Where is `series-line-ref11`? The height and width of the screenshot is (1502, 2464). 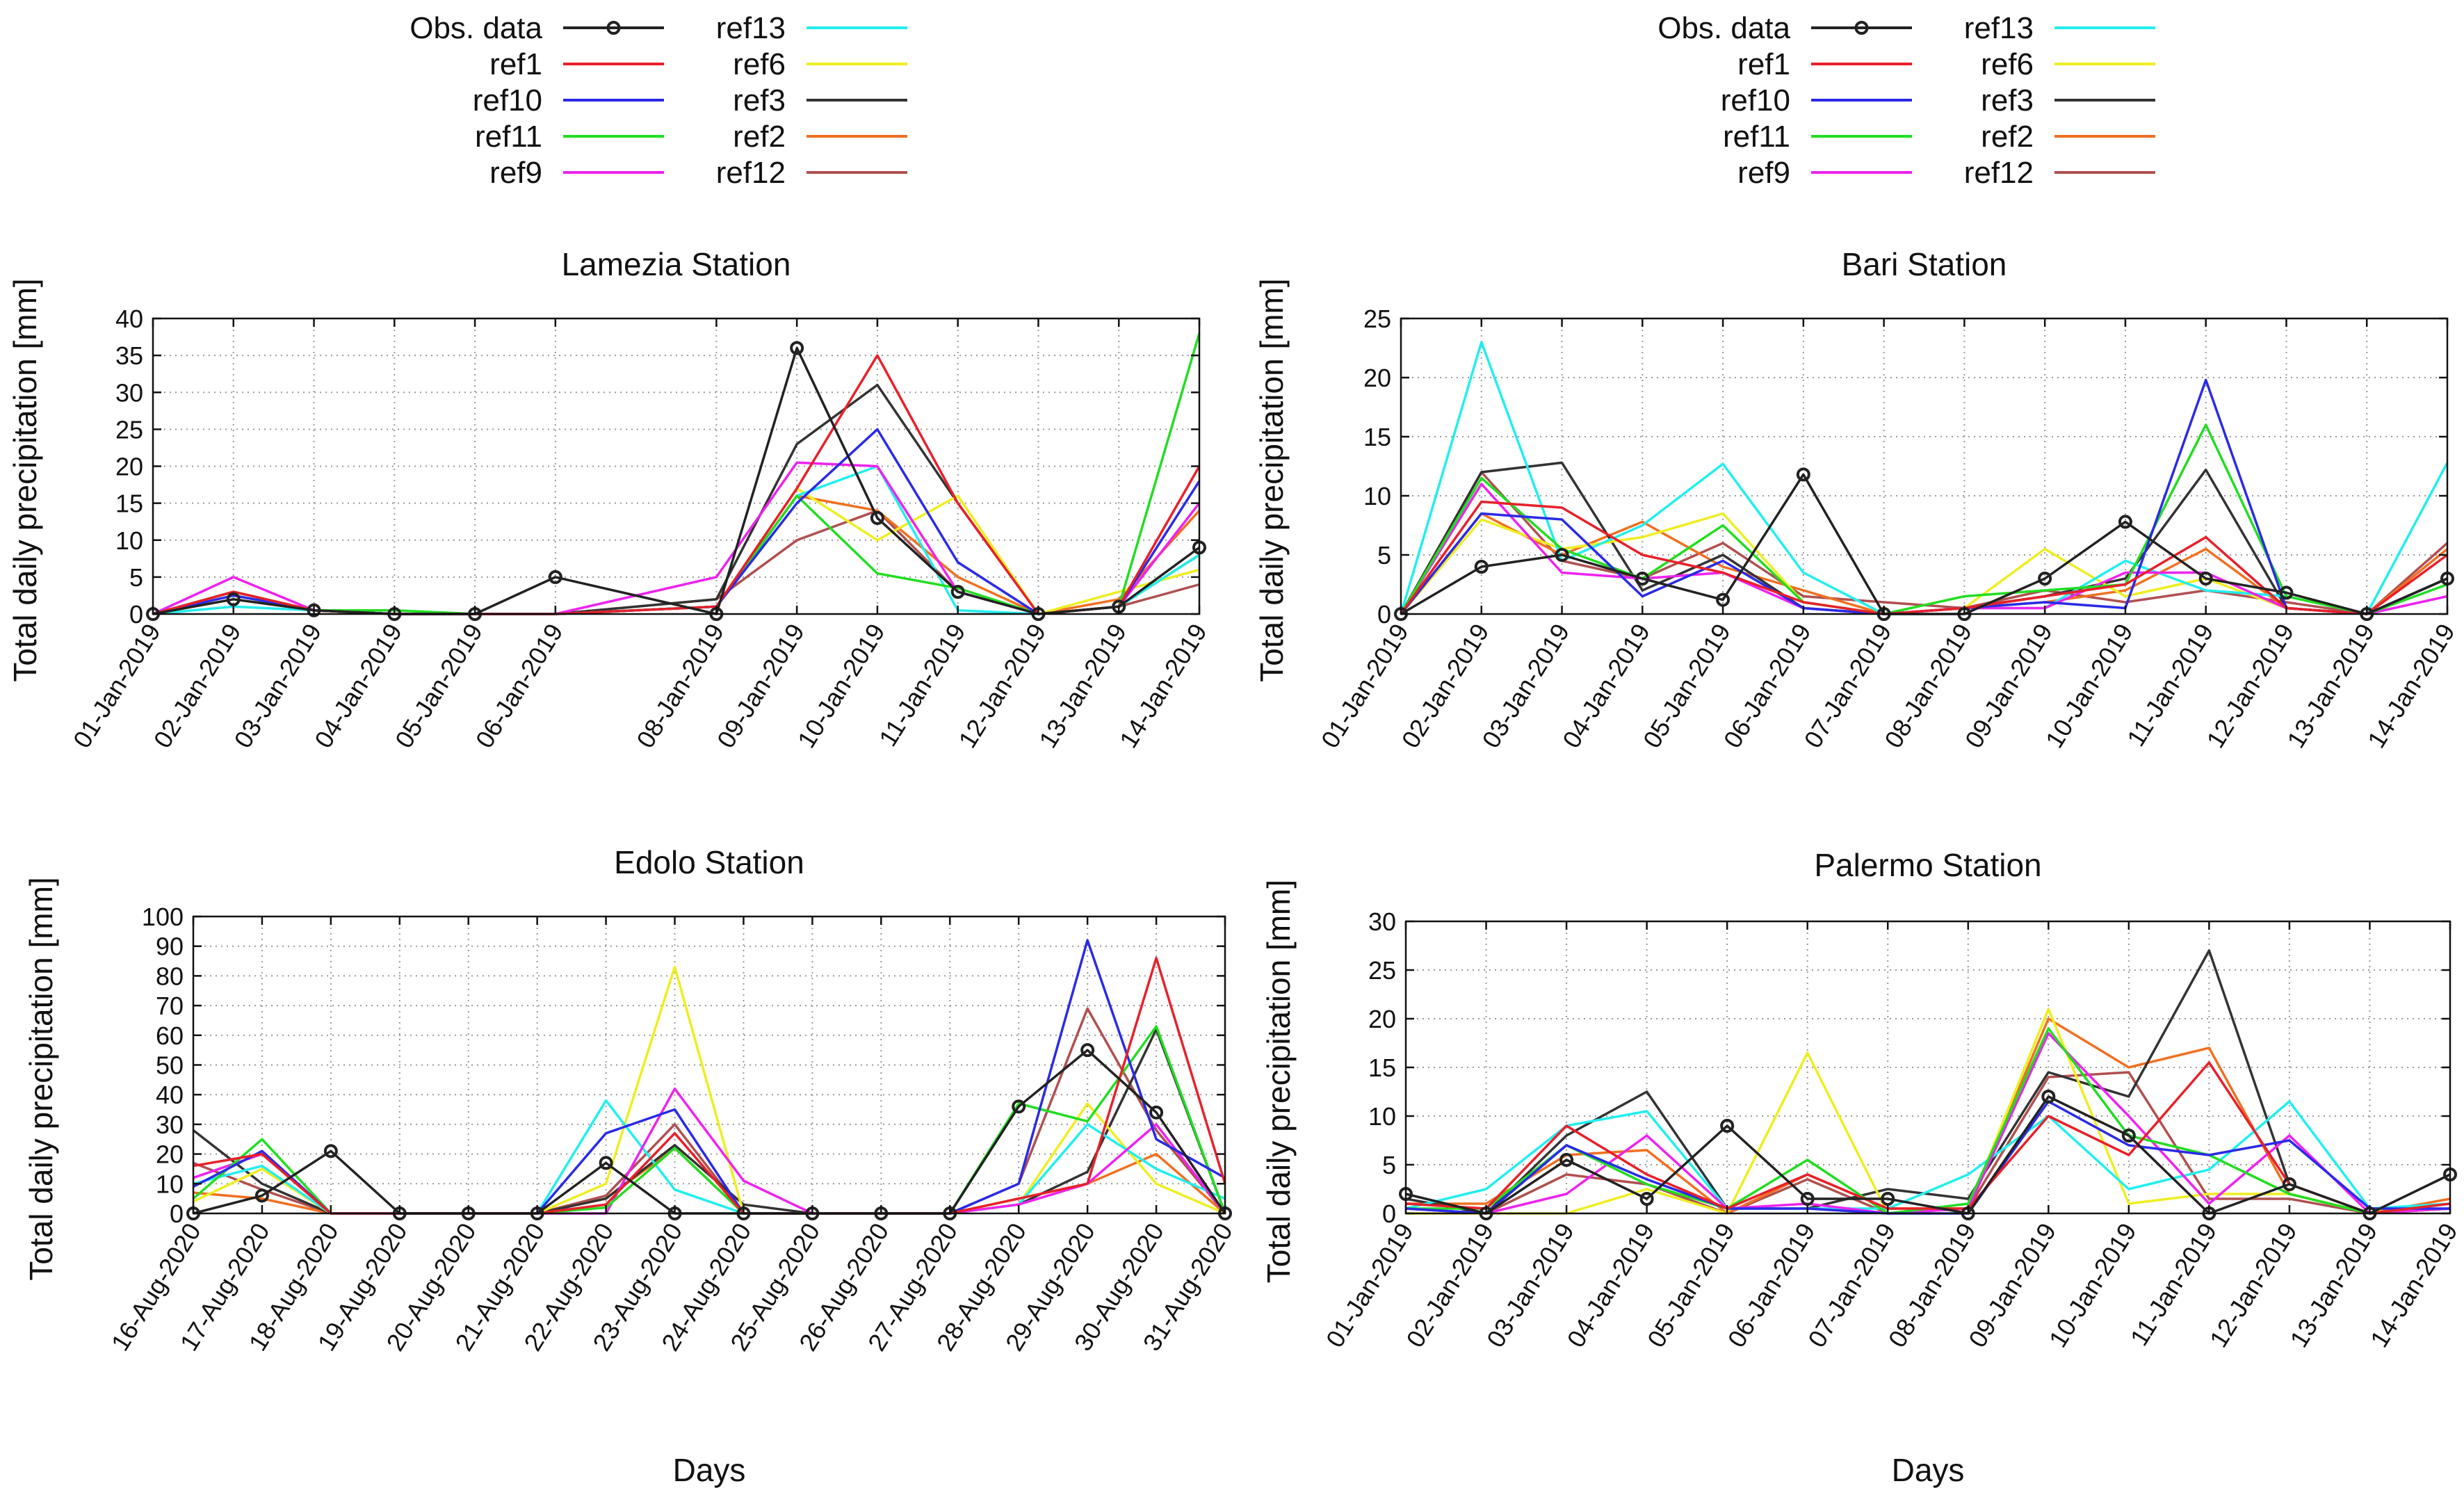 series-line-ref11 is located at coordinates (676, 474).